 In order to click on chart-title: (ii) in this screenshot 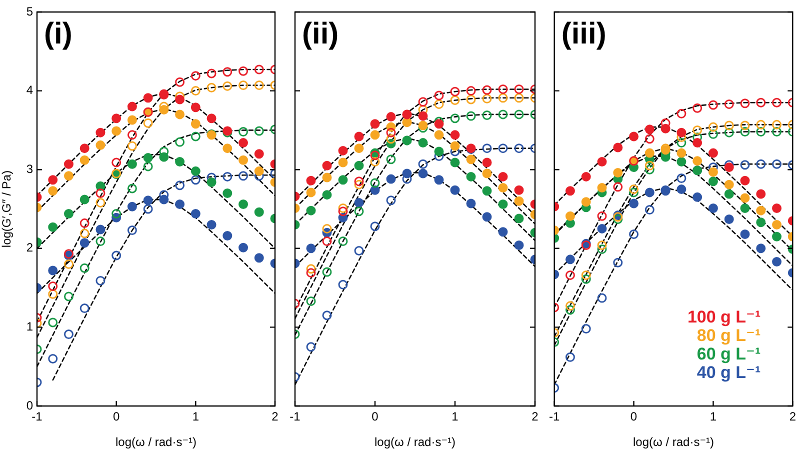, I will do `click(320, 33)`.